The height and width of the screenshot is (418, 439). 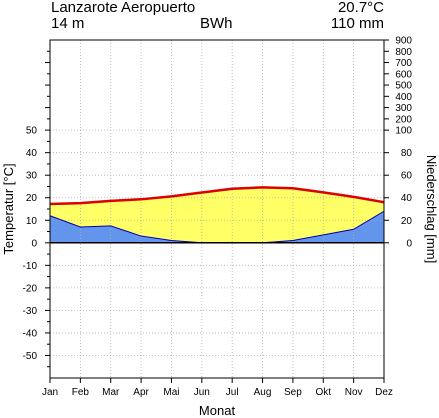 What do you see at coordinates (263, 392) in the screenshot?
I see `month-label: Aug` at bounding box center [263, 392].